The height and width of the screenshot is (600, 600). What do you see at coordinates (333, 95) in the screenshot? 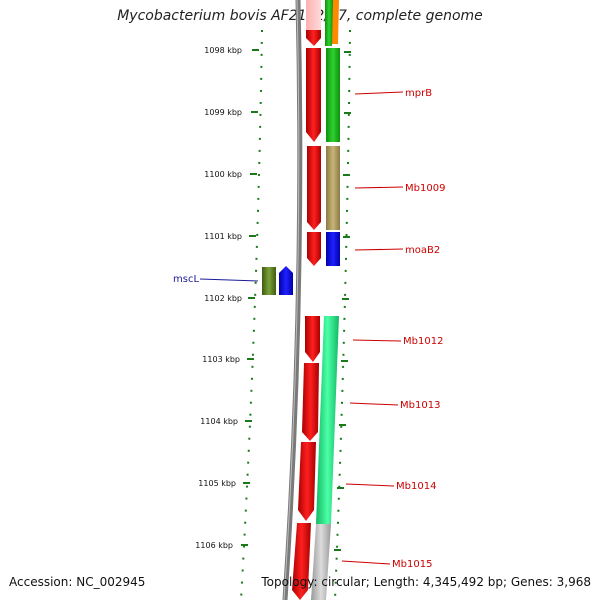
I see `cog-mprB-green` at bounding box center [333, 95].